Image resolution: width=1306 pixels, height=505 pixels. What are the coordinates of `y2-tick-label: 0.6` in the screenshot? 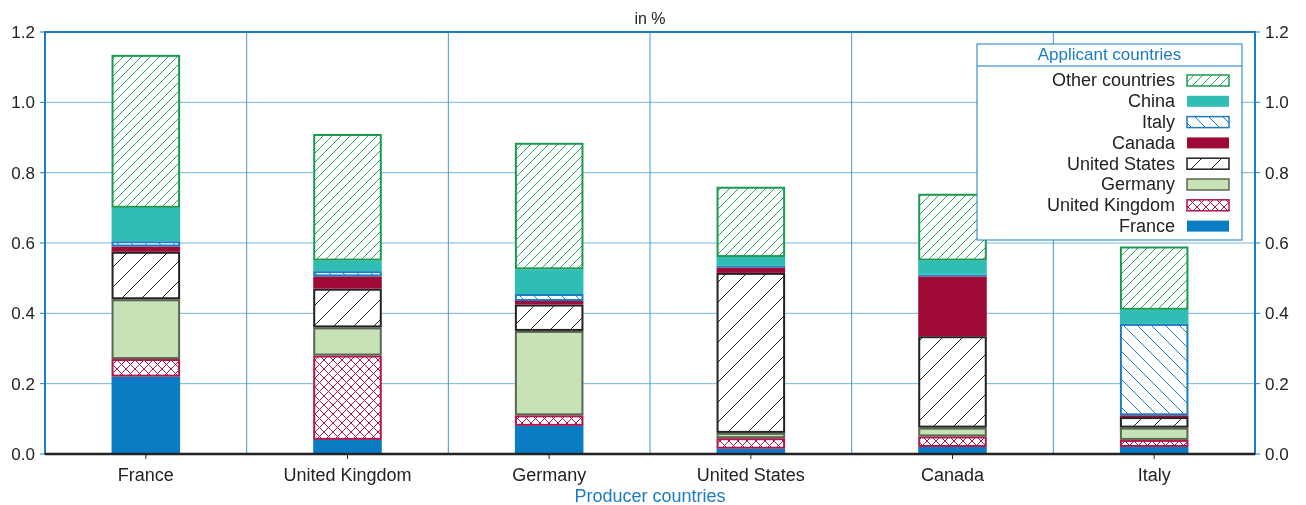 It's located at (1277, 243).